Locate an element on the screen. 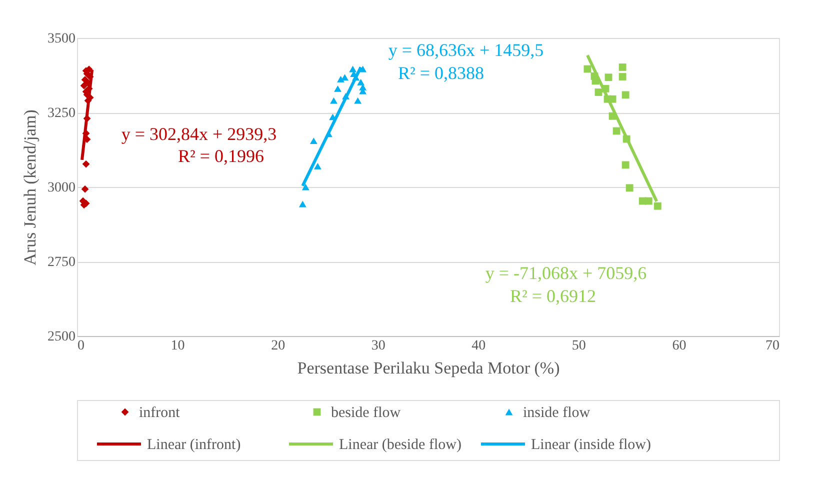 This screenshot has width=838, height=487. annotation: R² = 0,6912 is located at coordinates (553, 296).